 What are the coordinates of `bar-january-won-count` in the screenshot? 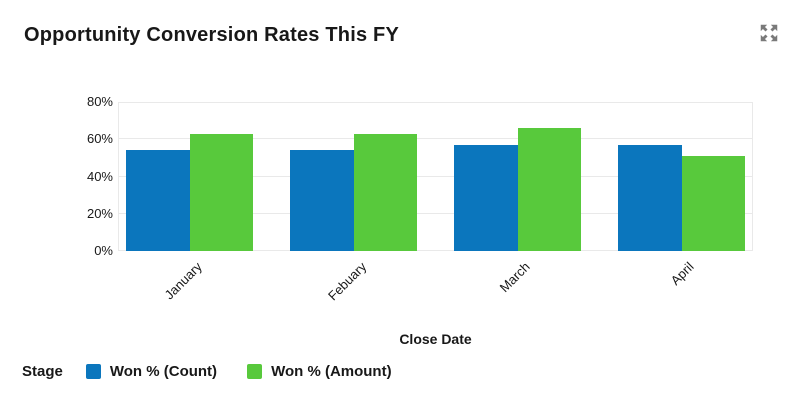 It's located at (158, 200).